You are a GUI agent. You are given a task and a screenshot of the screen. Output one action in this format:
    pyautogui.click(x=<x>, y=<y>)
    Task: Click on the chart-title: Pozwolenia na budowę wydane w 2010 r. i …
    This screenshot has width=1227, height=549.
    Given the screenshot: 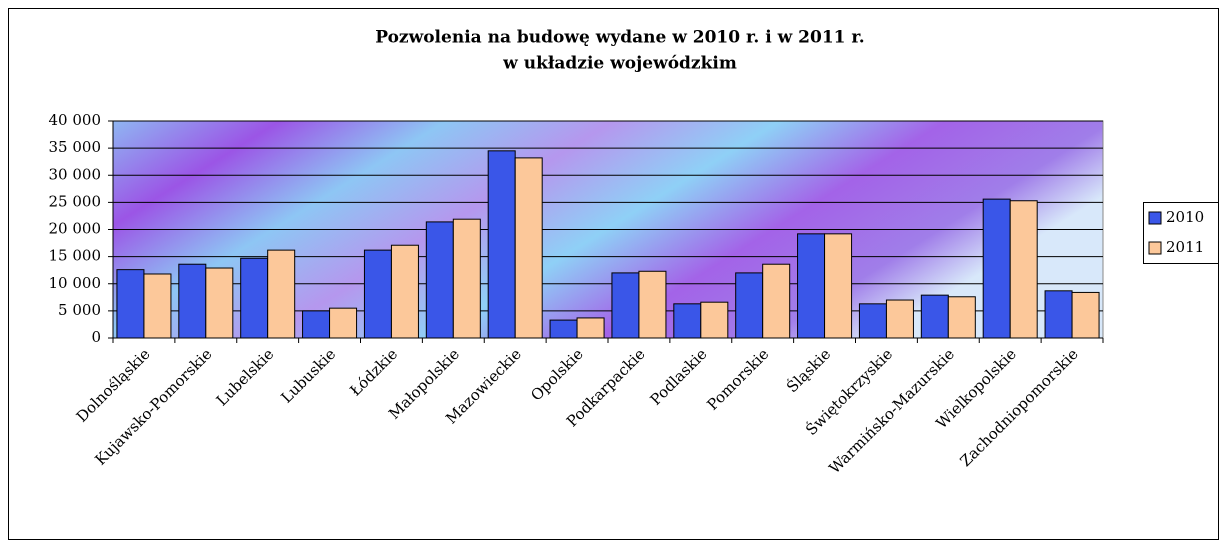 What is the action you would take?
    pyautogui.click(x=619, y=38)
    